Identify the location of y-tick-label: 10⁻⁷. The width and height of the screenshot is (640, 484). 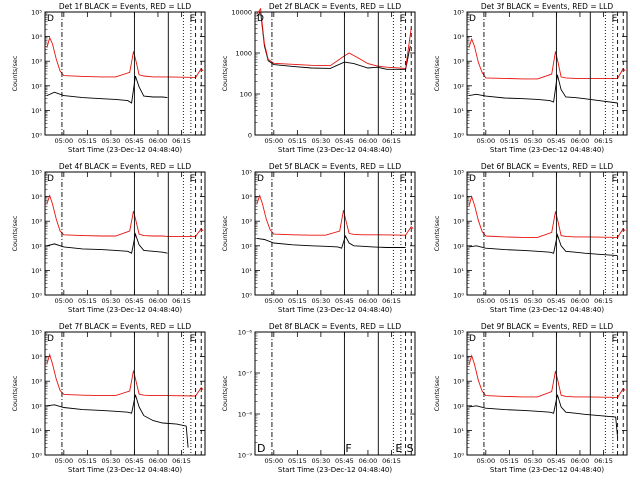
(245, 374).